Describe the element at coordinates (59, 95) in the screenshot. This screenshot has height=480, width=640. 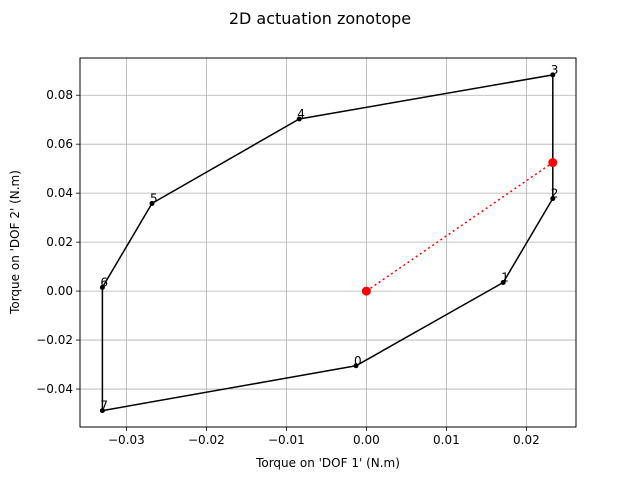
I see `y-tick-label: 0.08` at that location.